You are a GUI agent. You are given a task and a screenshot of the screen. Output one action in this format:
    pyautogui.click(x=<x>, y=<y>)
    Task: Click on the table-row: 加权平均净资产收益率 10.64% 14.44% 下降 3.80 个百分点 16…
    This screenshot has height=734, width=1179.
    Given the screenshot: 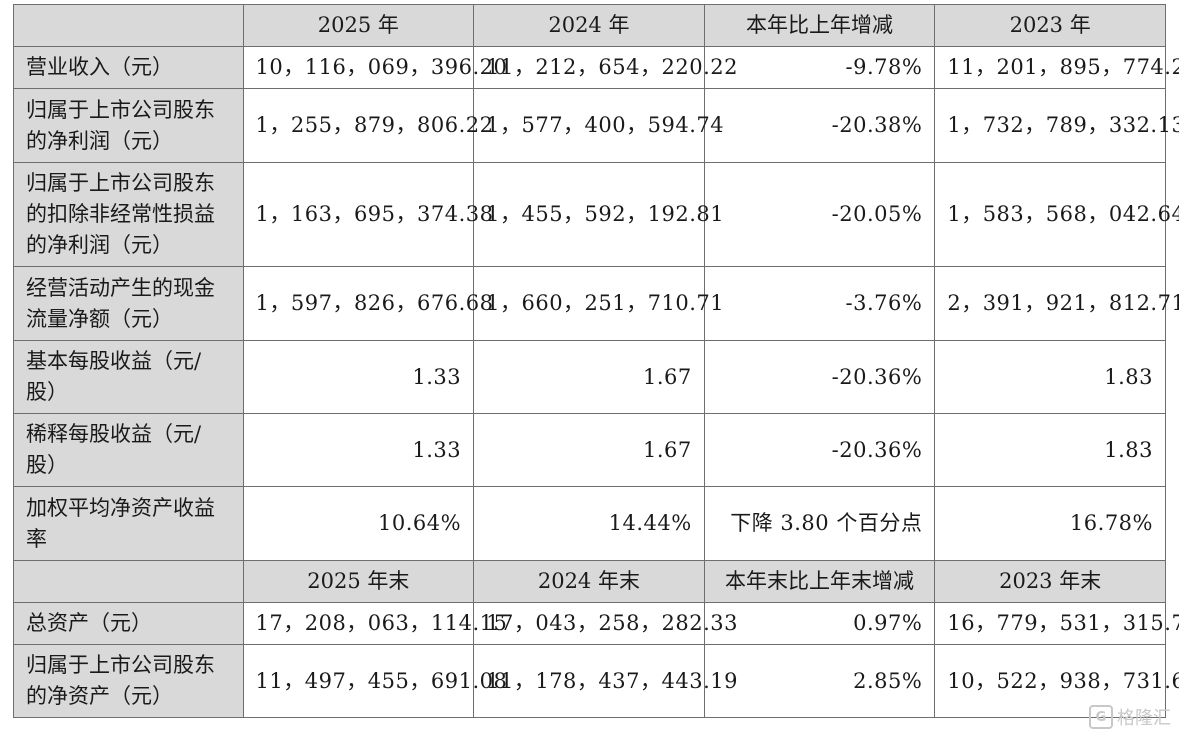 What is the action you would take?
    pyautogui.click(x=589, y=523)
    